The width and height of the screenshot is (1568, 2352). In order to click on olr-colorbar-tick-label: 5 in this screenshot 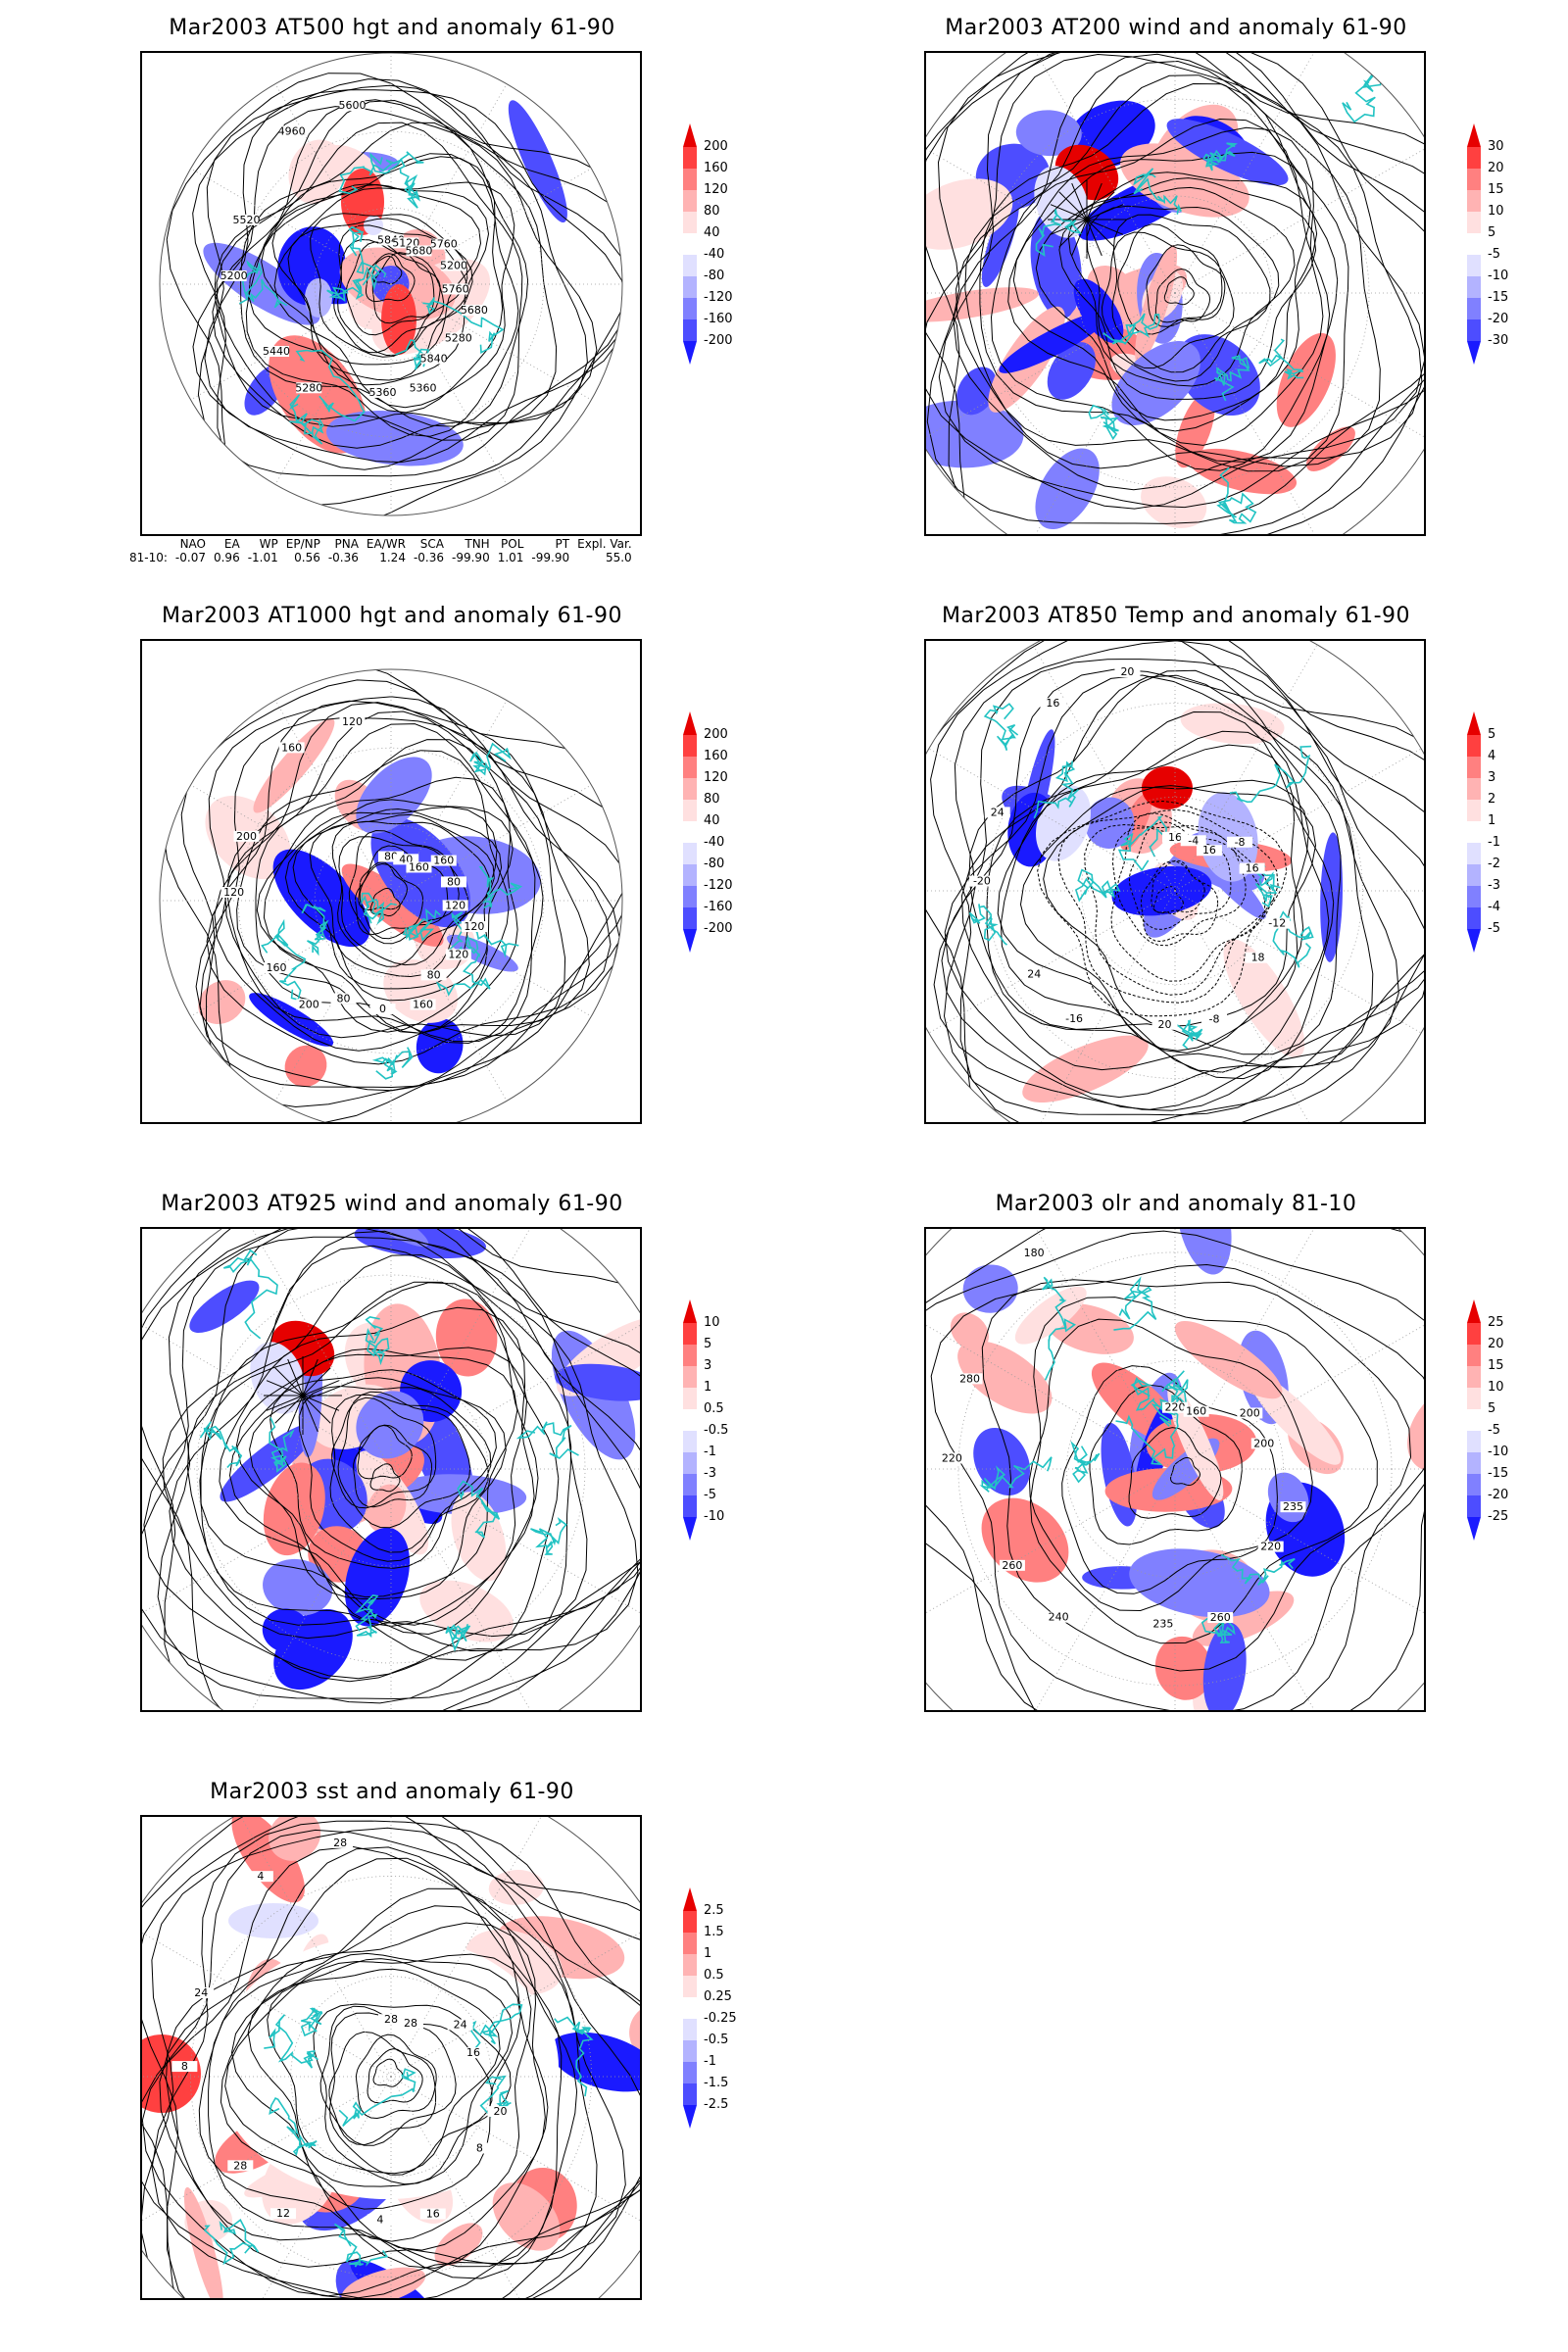, I will do `click(1492, 1408)`.